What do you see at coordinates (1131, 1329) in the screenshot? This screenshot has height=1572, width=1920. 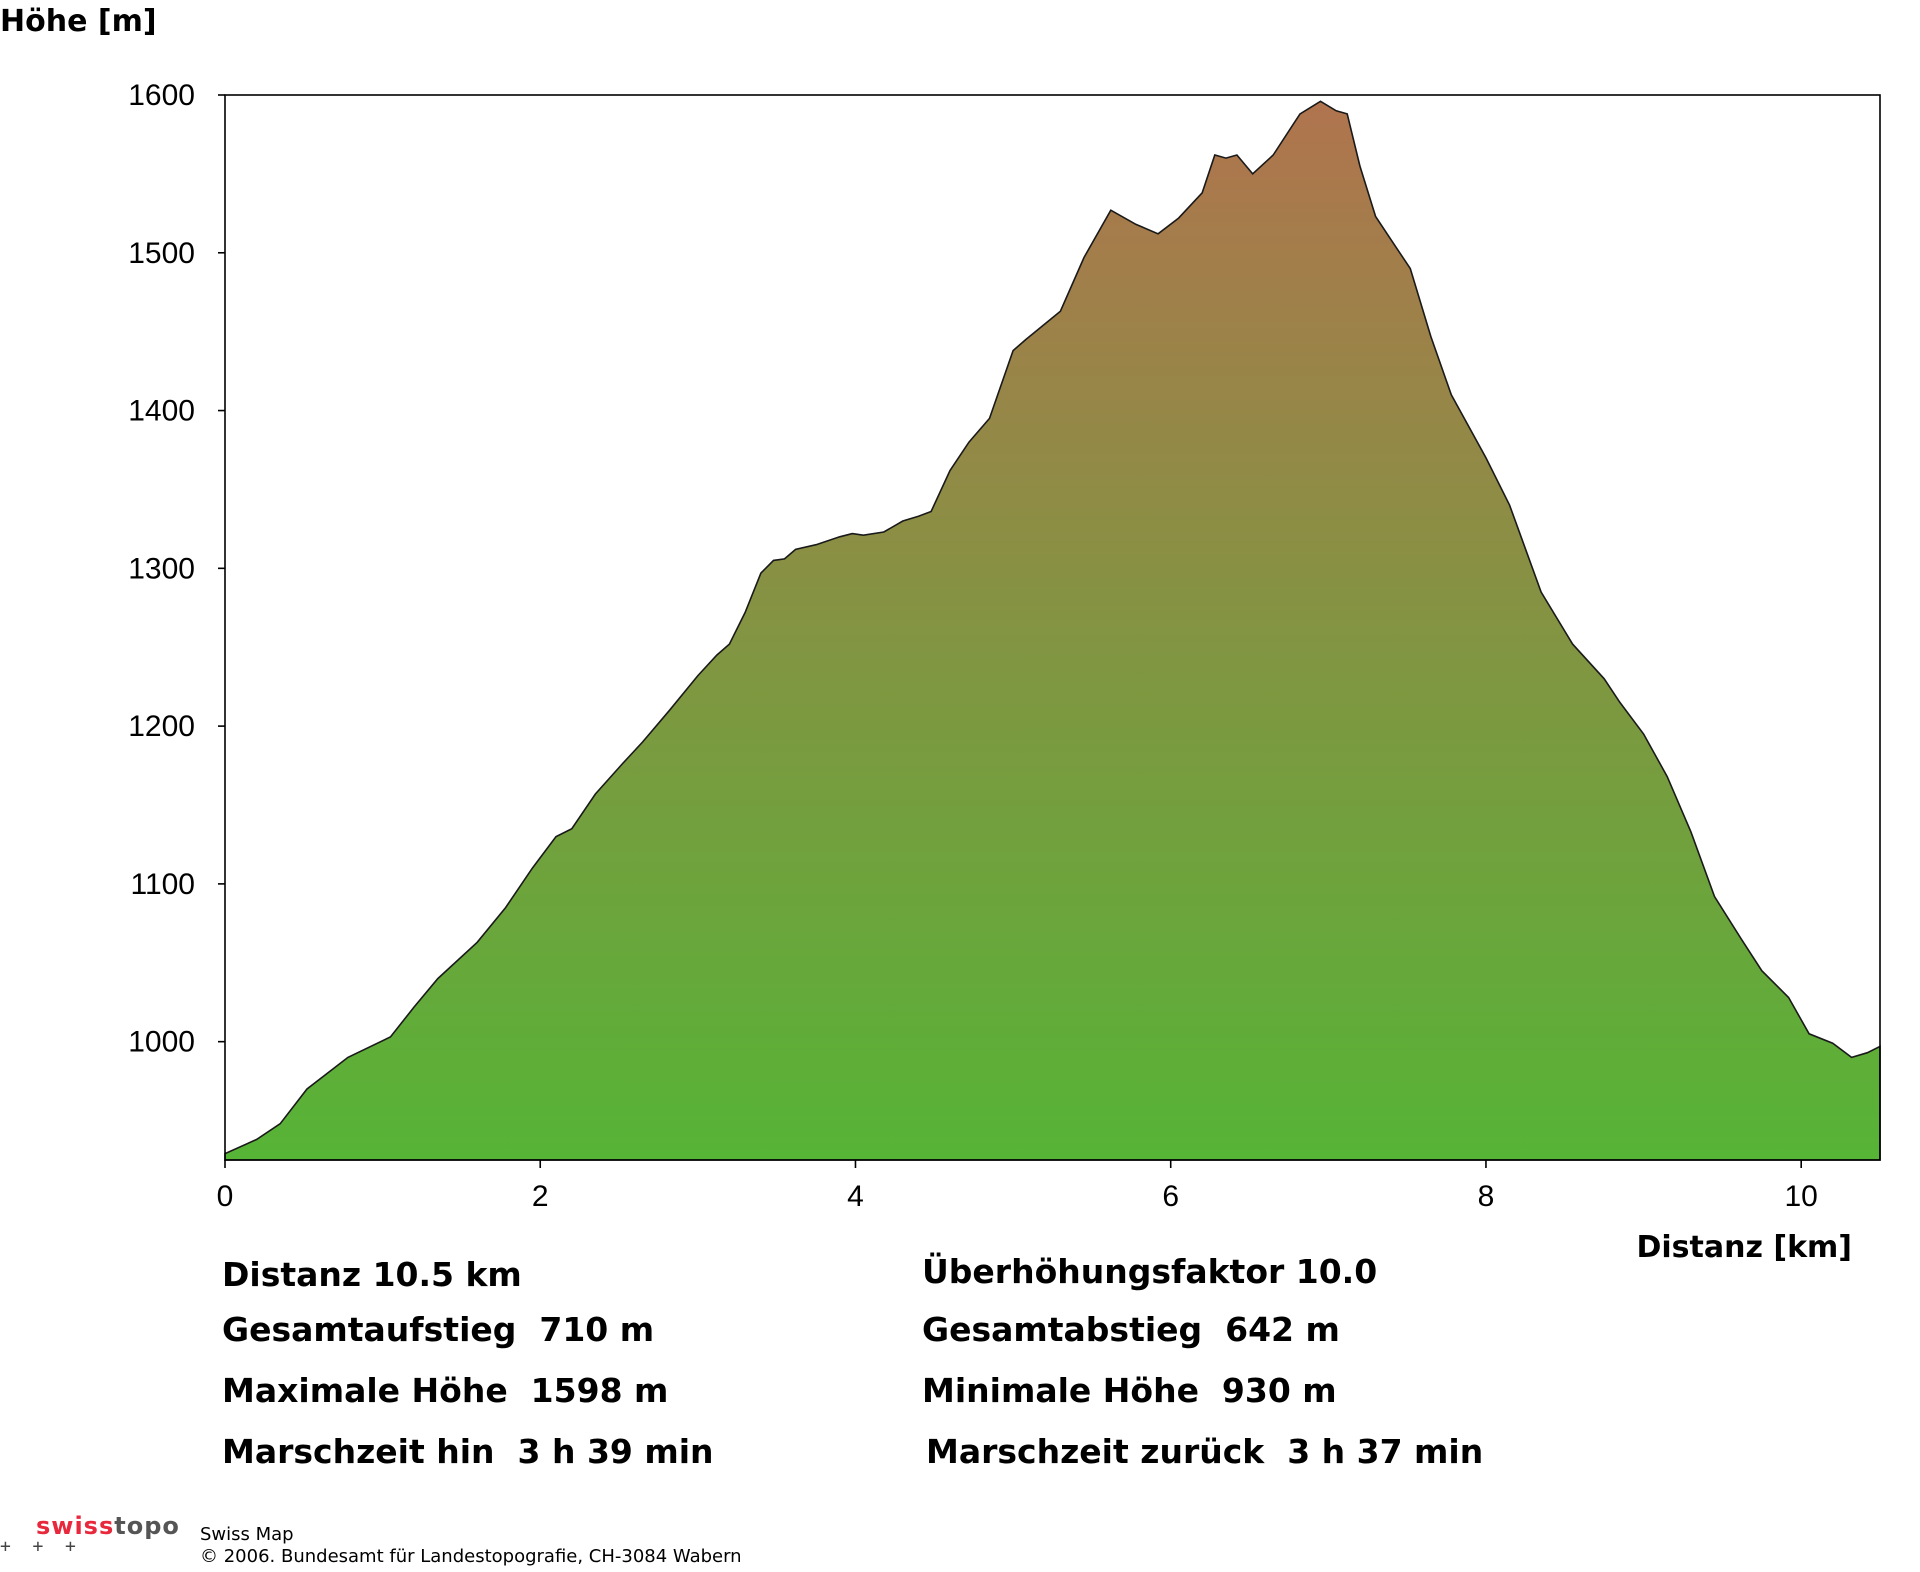 I see `stat-gesamtabstieg: Gesamtabstieg 642 m` at bounding box center [1131, 1329].